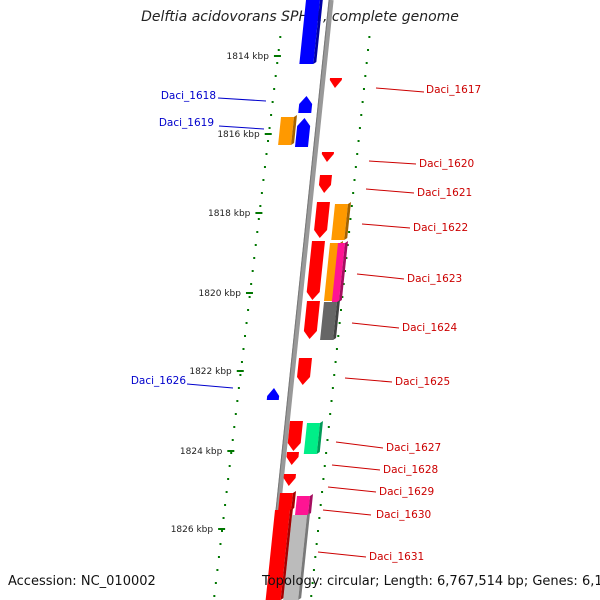  I want to click on genome-axis, so click(300, 300).